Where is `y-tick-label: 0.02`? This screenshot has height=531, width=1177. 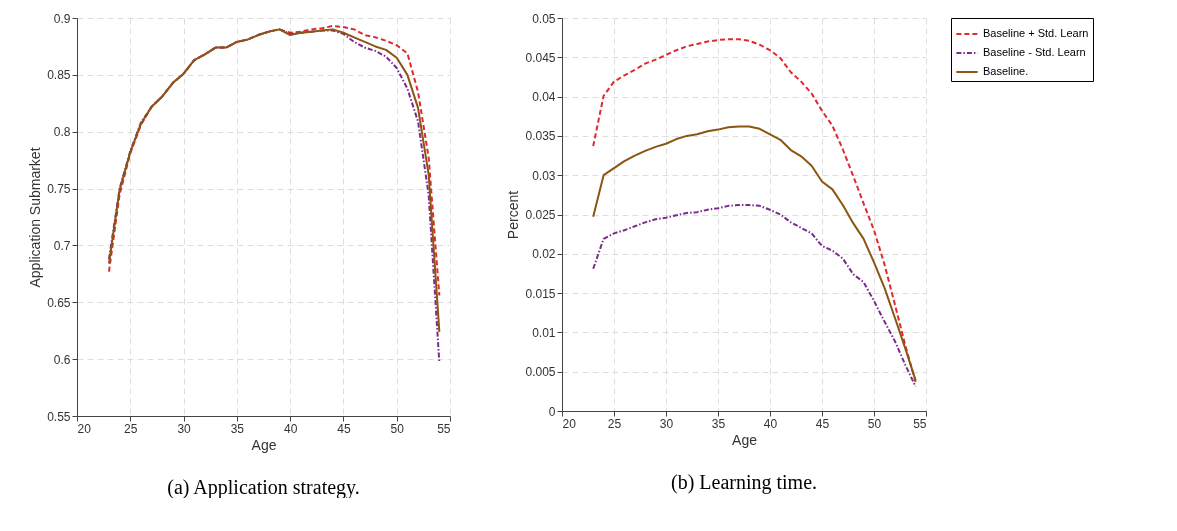
y-tick-label: 0.02 is located at coordinates (544, 254).